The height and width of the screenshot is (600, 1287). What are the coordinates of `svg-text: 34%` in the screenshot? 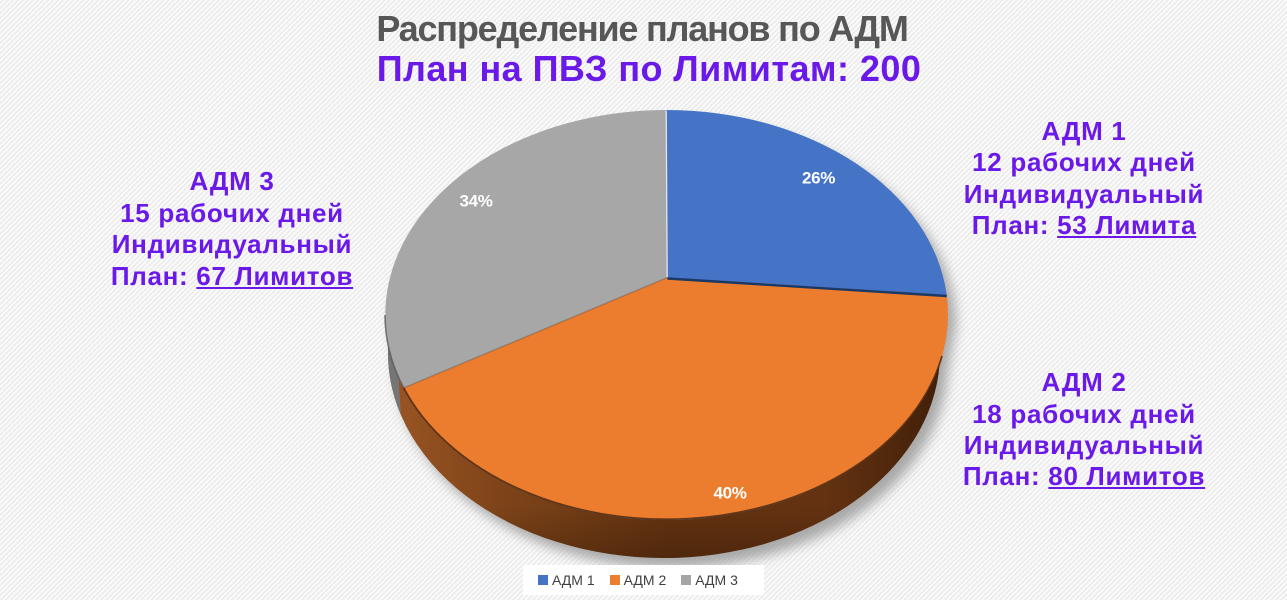 It's located at (475, 201).